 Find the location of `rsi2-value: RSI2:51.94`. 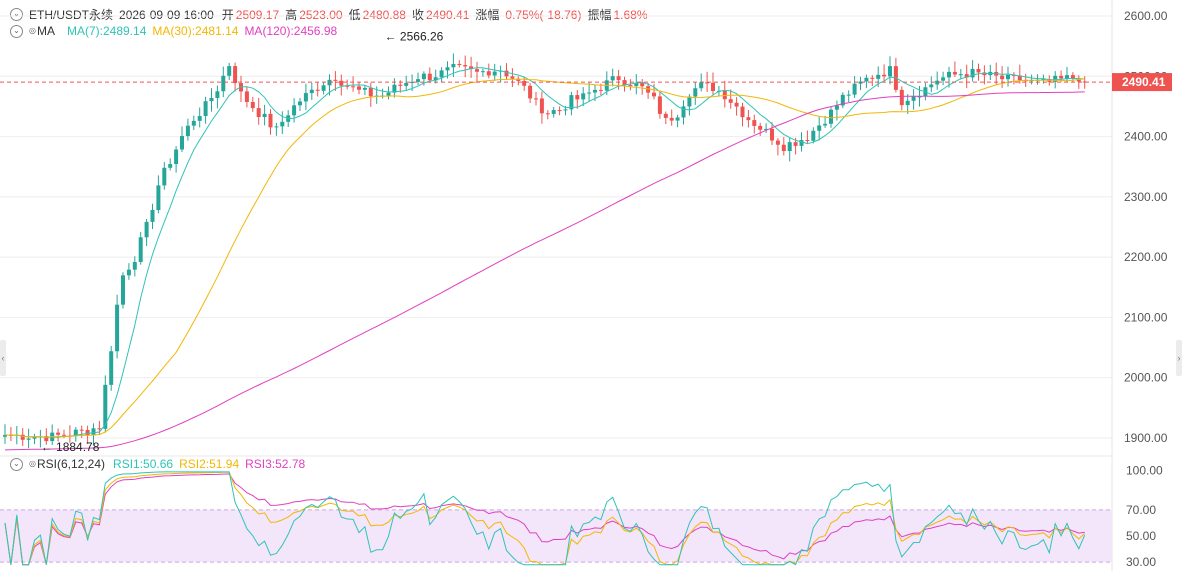

rsi2-value: RSI2:51.94 is located at coordinates (209, 464).